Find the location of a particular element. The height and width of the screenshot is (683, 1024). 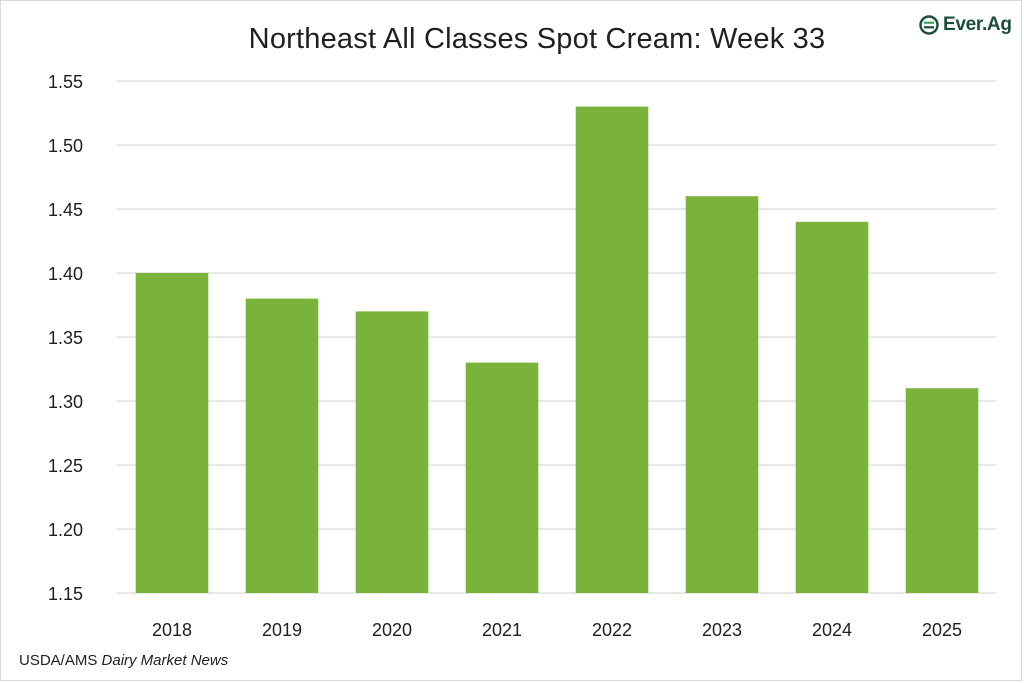

bar-2018 is located at coordinates (172, 433).